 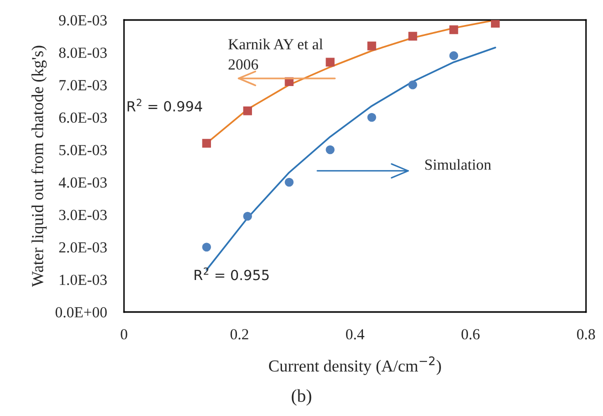 I want to click on annotation: Simulation, so click(x=458, y=164).